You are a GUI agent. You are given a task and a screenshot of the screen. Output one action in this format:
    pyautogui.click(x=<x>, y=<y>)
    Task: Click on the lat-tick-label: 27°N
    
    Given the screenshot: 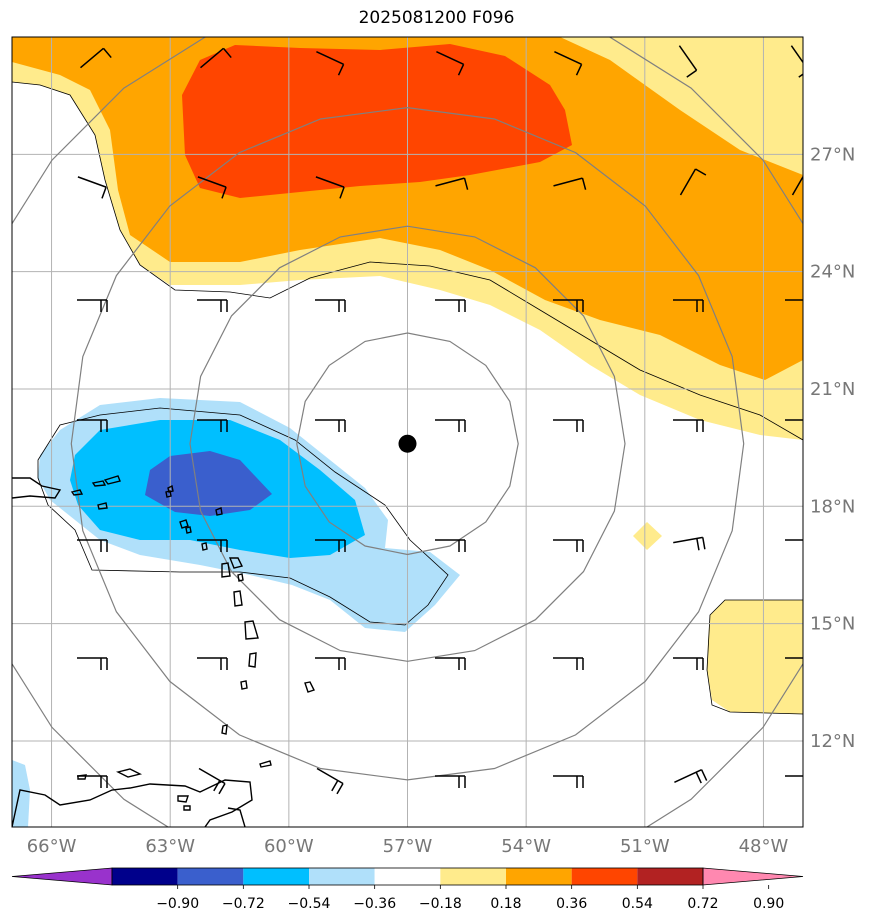 What is the action you would take?
    pyautogui.click(x=832, y=154)
    